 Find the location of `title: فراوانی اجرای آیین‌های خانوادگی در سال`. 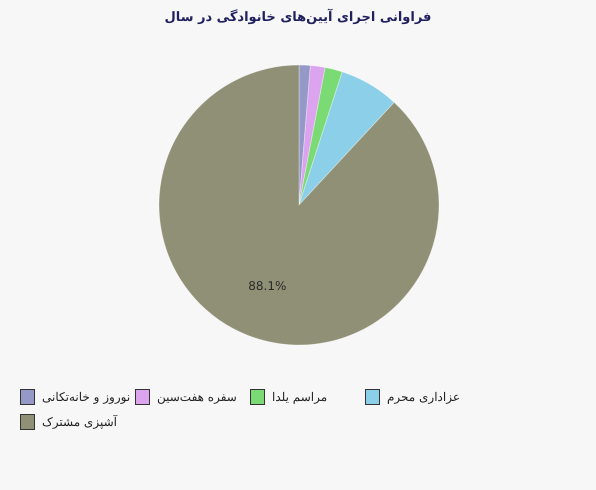

title: فراوانی اجرای آیین‌های خانوادگی در سال is located at coordinates (298, 17).